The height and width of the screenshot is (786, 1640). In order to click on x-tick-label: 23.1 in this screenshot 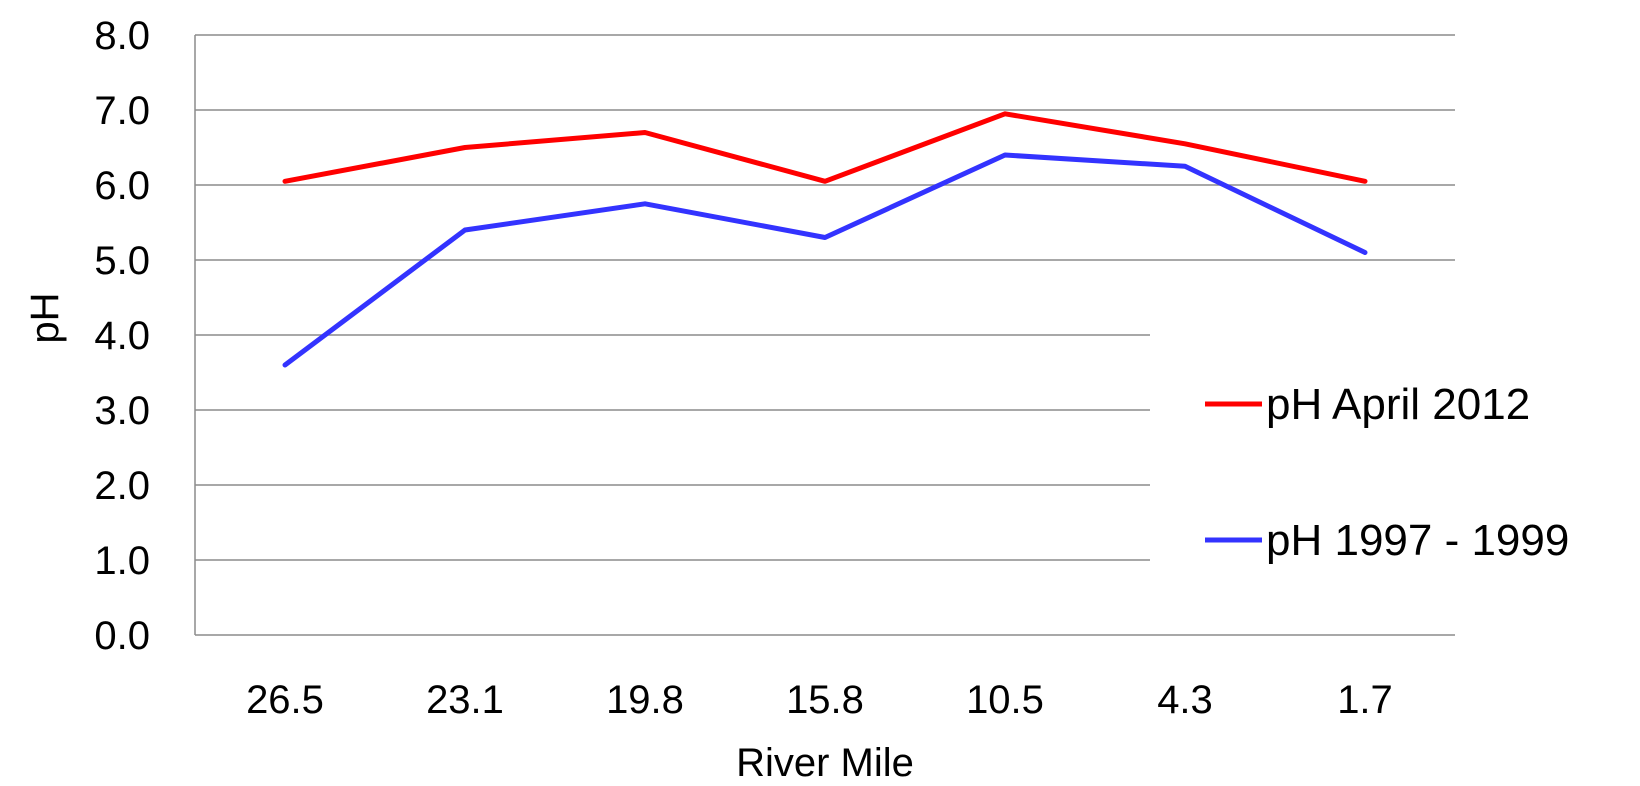, I will do `click(465, 700)`.